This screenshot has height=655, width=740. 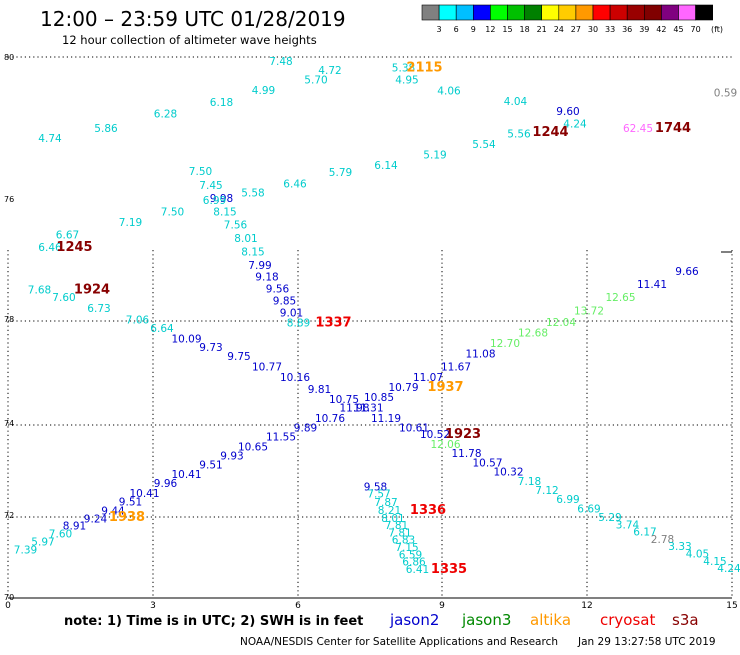 I want to click on wave-height-label: 6.14, so click(x=386, y=166).